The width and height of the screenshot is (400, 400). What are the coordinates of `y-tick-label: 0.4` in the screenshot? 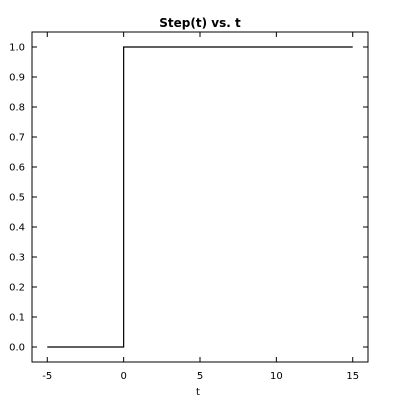 It's located at (17, 228).